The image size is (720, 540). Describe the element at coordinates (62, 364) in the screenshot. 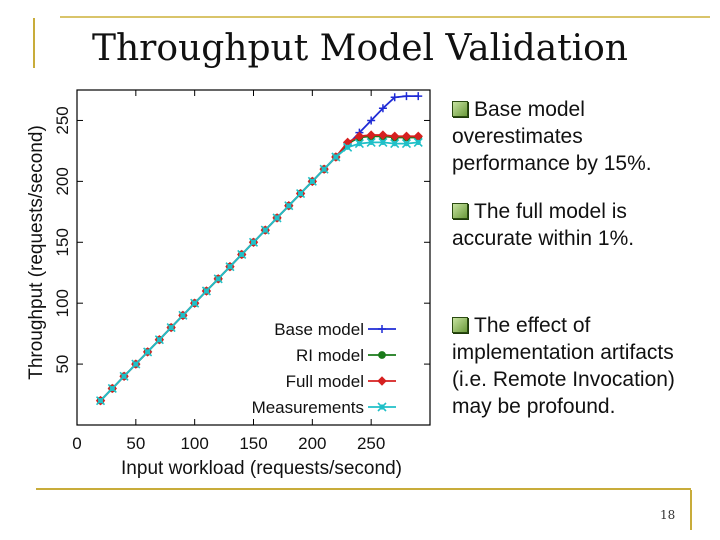

I see `y-tick-label: 50` at that location.